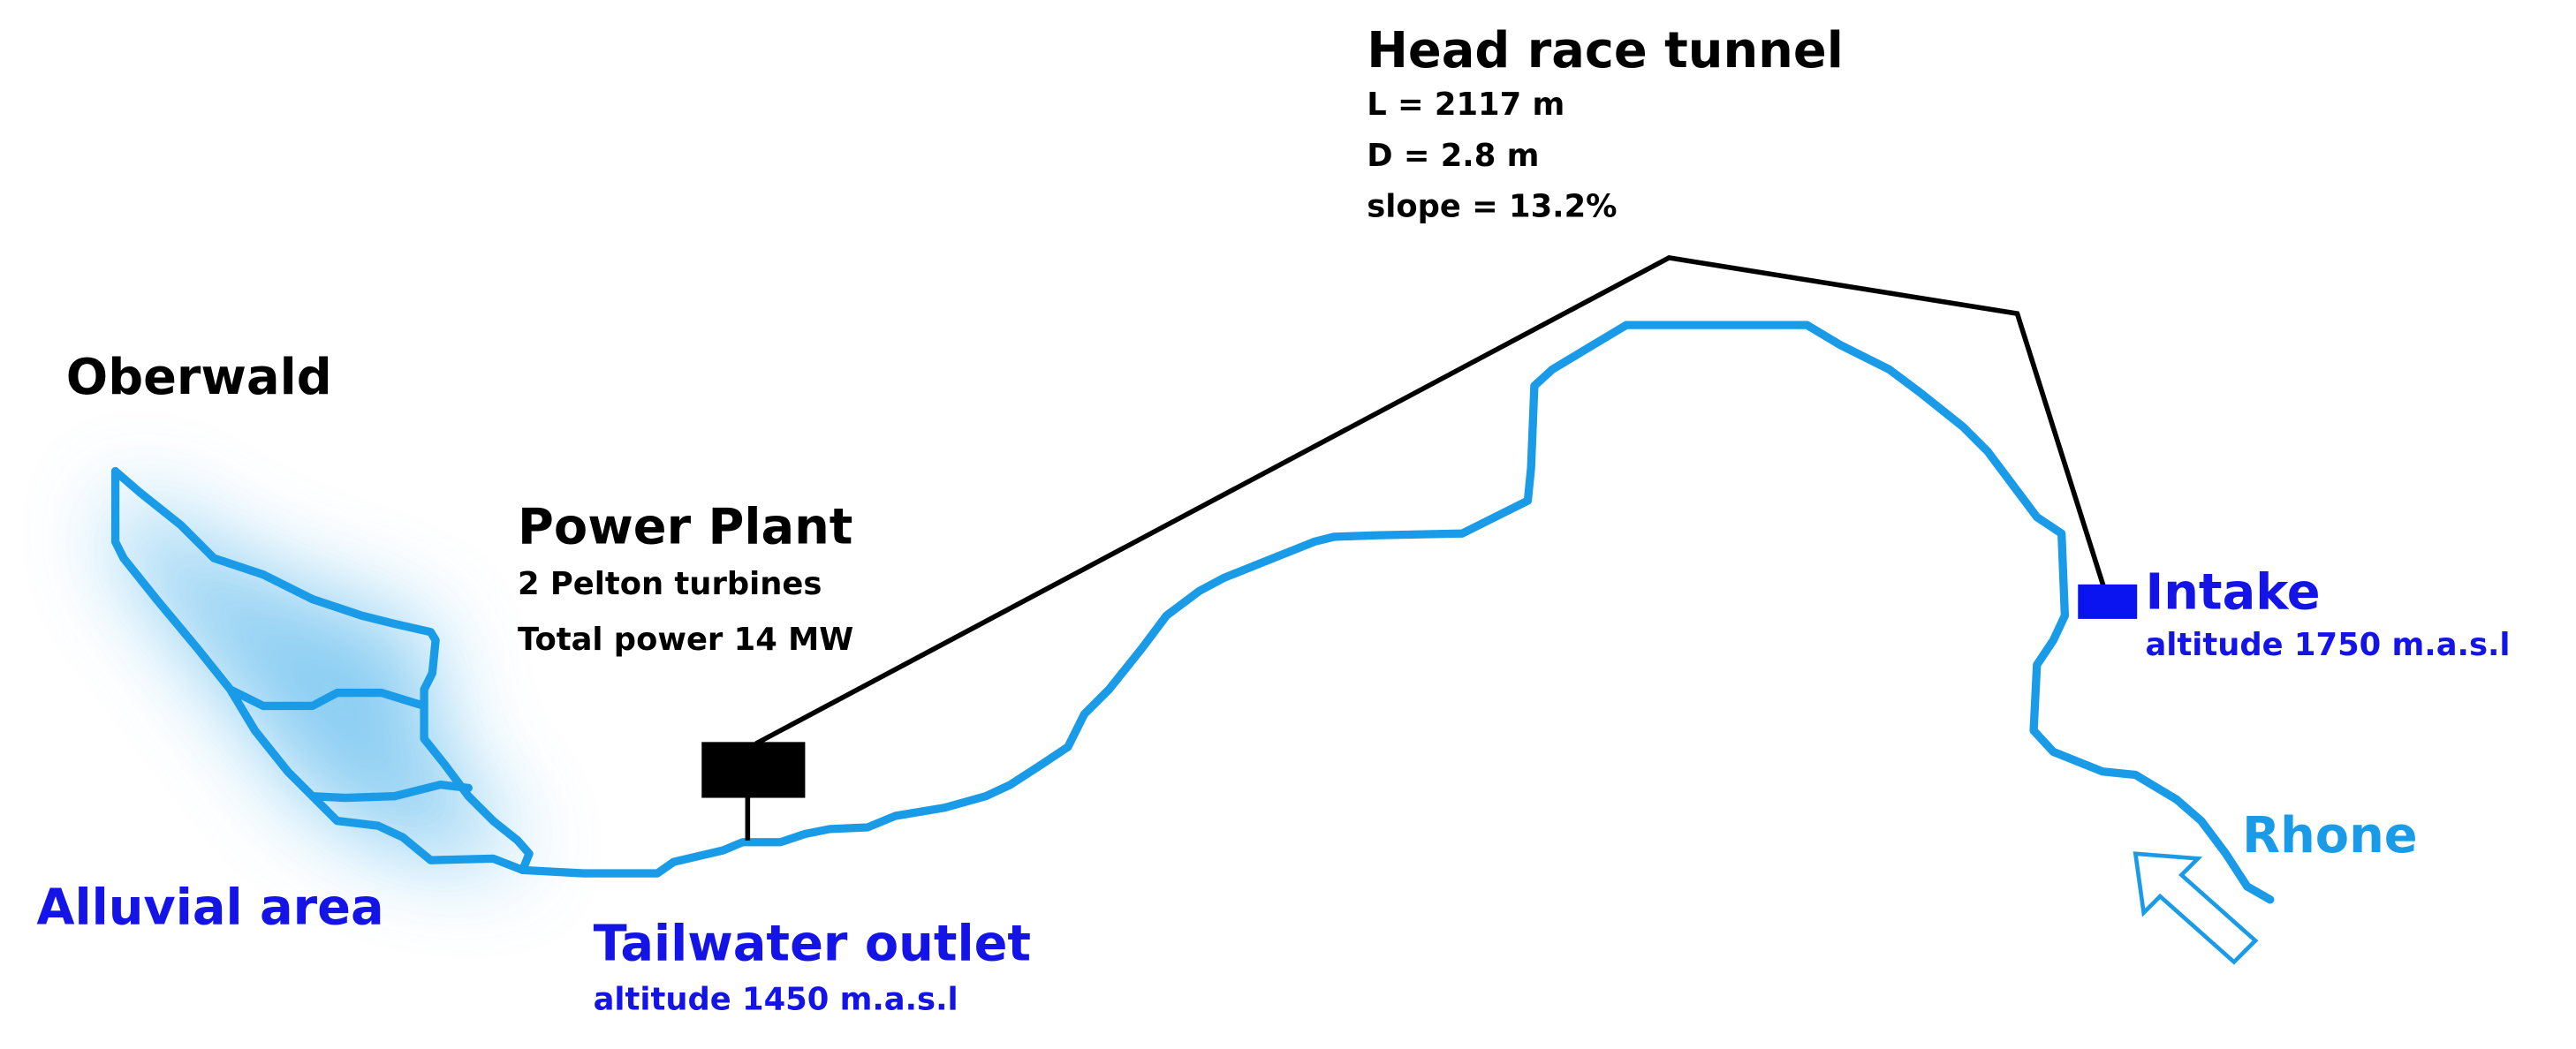 Image resolution: width=2576 pixels, height=1049 pixels. What do you see at coordinates (1492, 206) in the screenshot?
I see `tunnel-detail: slope = 13.2%` at bounding box center [1492, 206].